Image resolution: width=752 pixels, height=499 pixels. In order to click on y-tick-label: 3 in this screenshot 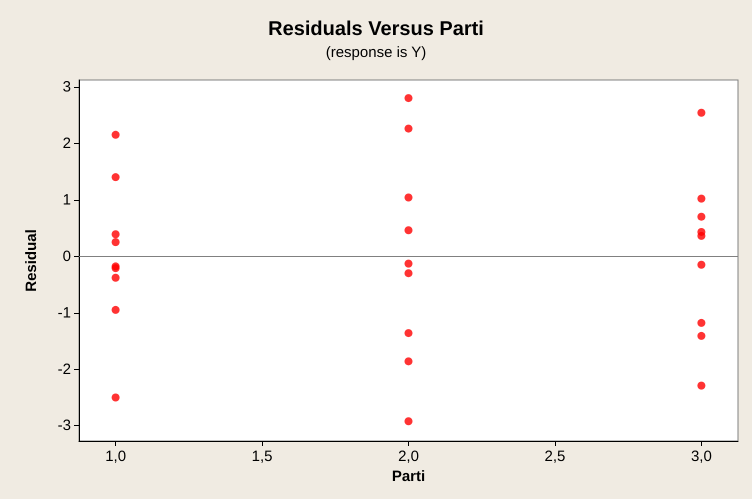, I will do `click(66, 87)`.